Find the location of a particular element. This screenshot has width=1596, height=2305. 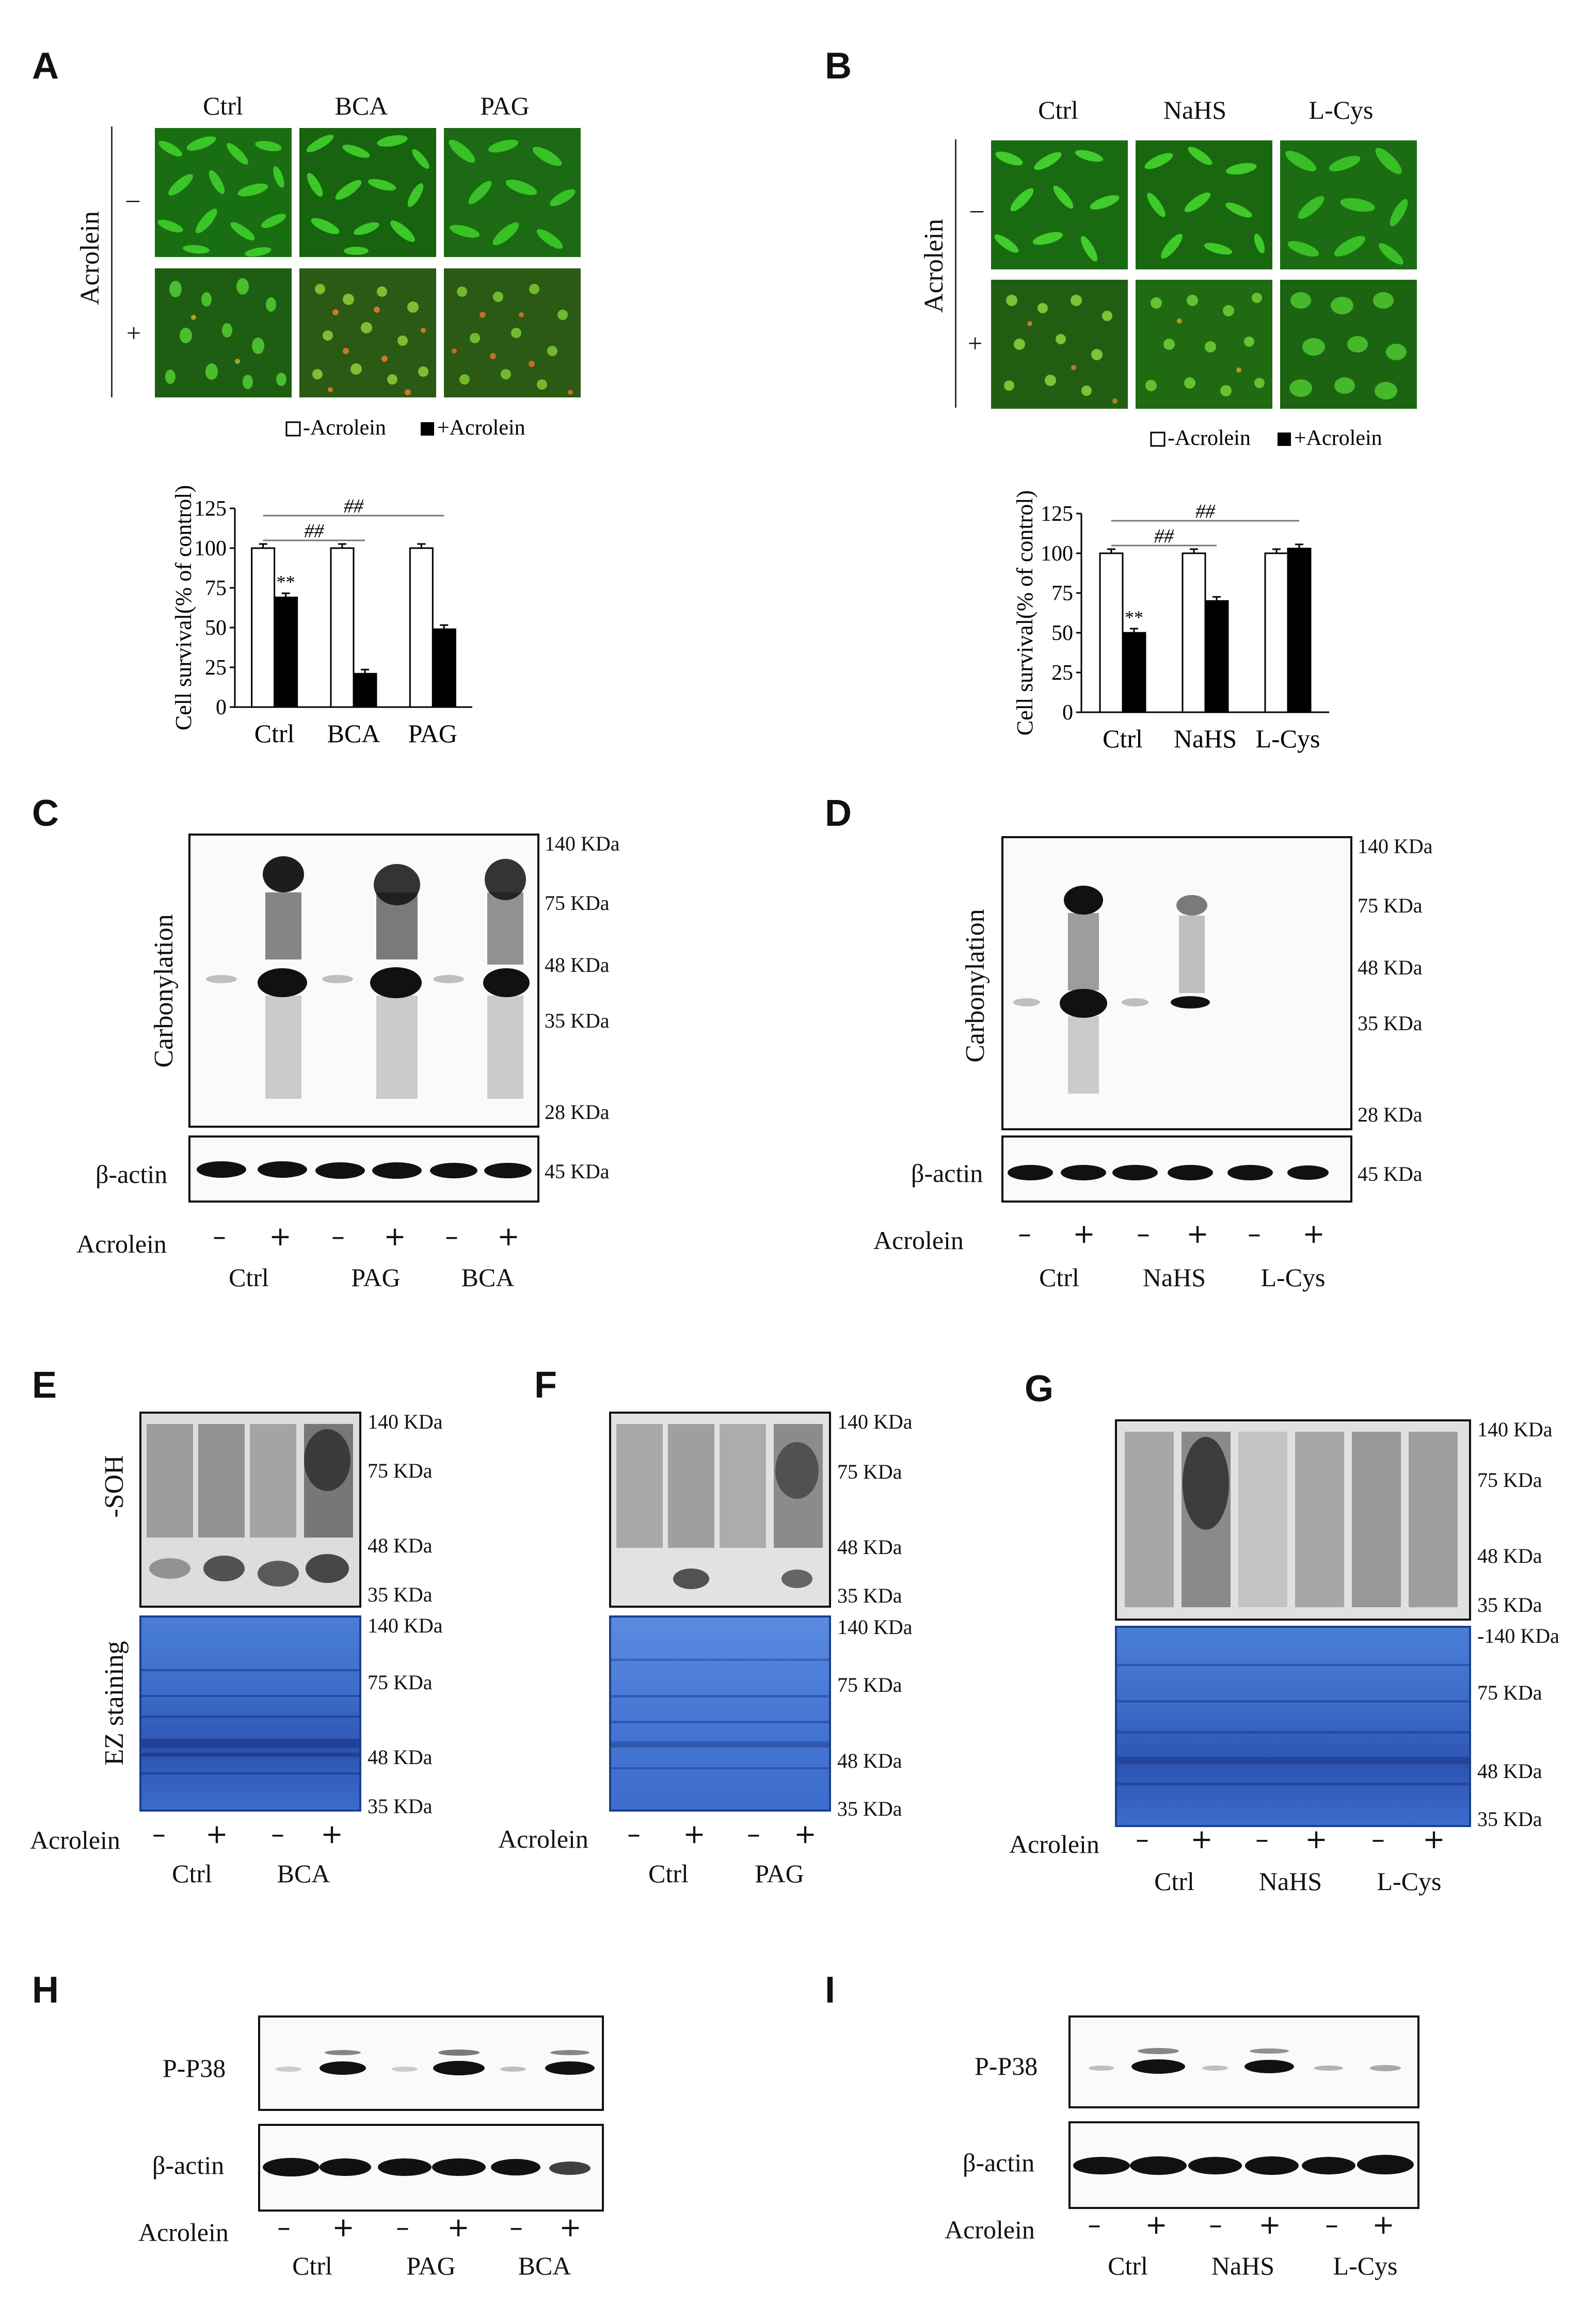

micrograph-ctrl-plus is located at coordinates (223, 332).